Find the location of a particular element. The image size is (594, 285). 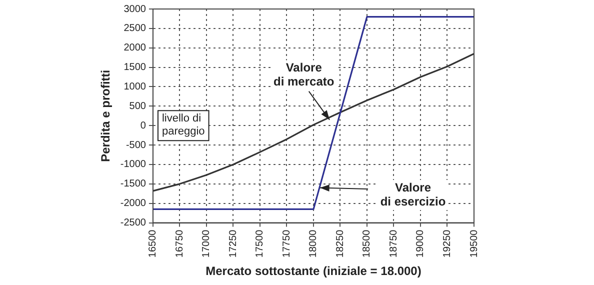

y-axis-title: Perdita e profitti is located at coordinates (105, 116).